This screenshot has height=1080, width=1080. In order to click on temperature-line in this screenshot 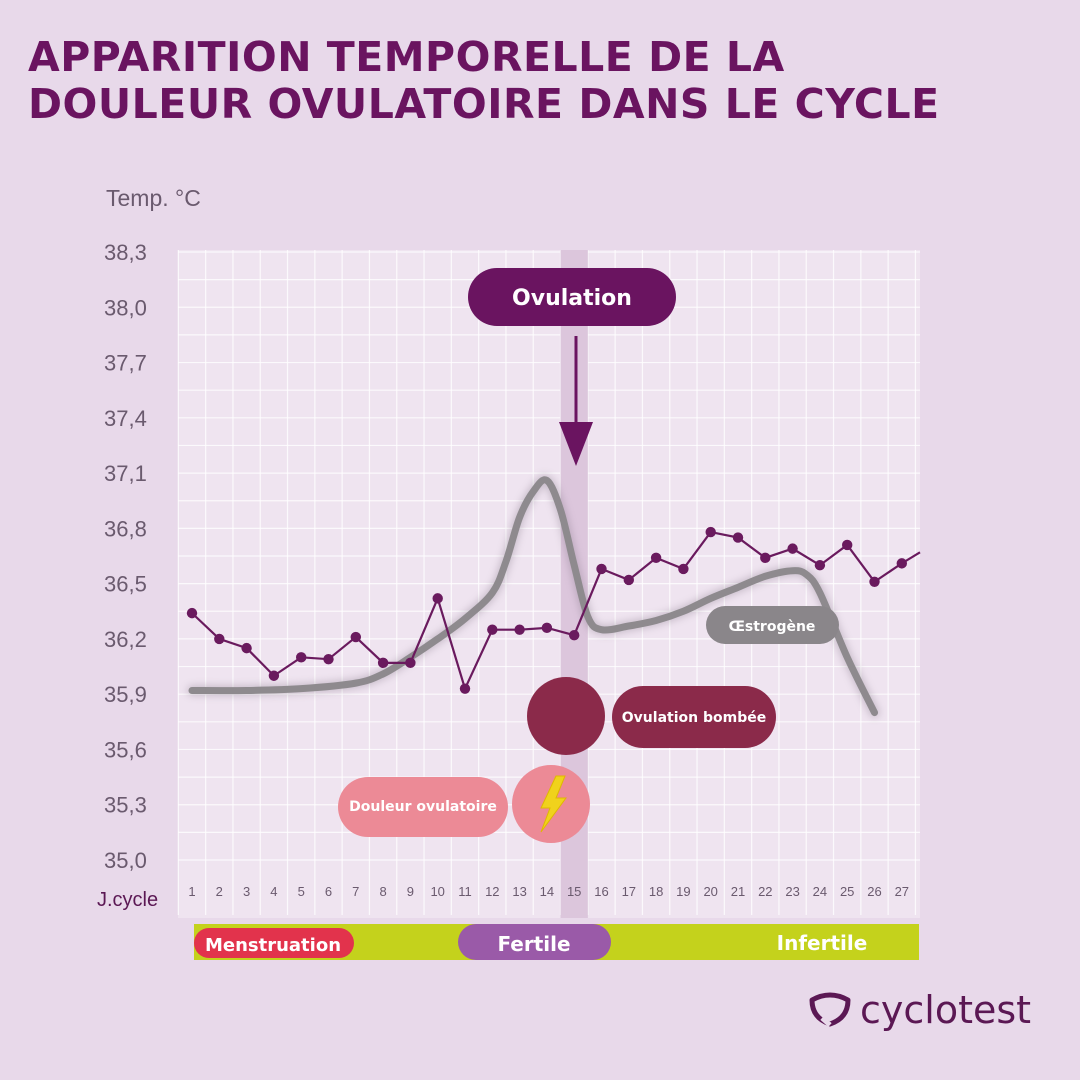, I will do `click(556, 611)`.